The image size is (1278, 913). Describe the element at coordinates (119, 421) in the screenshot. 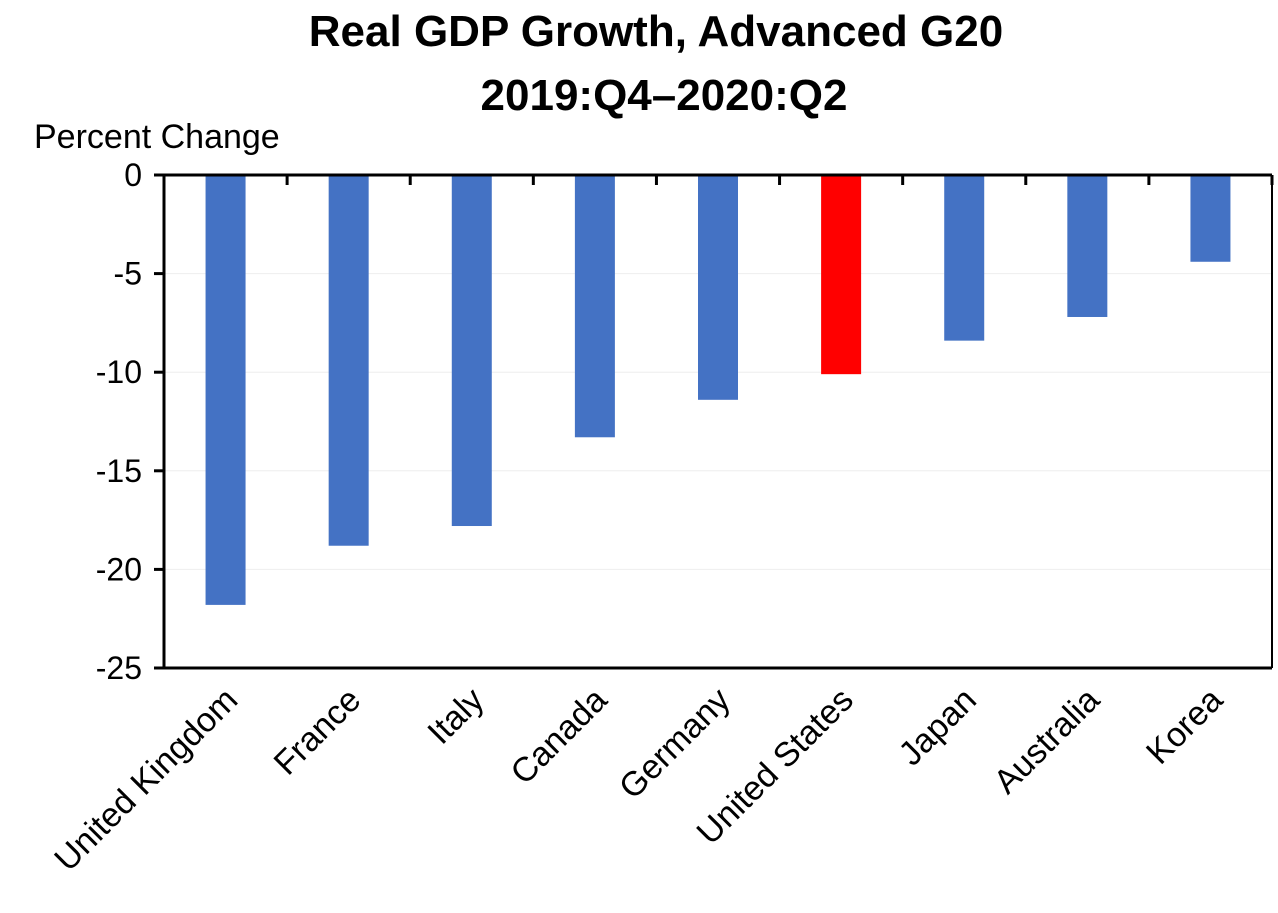

I see `y-tick-labels: 0 -5 -10 -15 -20 -25` at that location.